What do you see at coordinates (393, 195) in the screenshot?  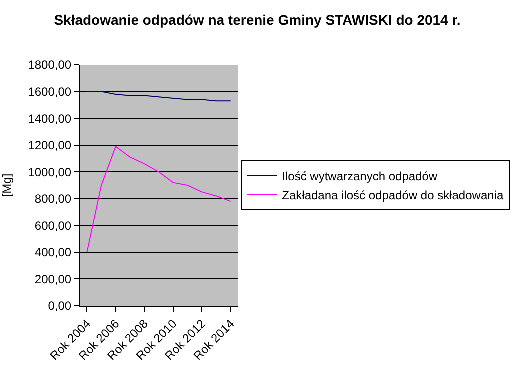 I see `legend-label: Zakładana ilość odpadów do składowania` at bounding box center [393, 195].